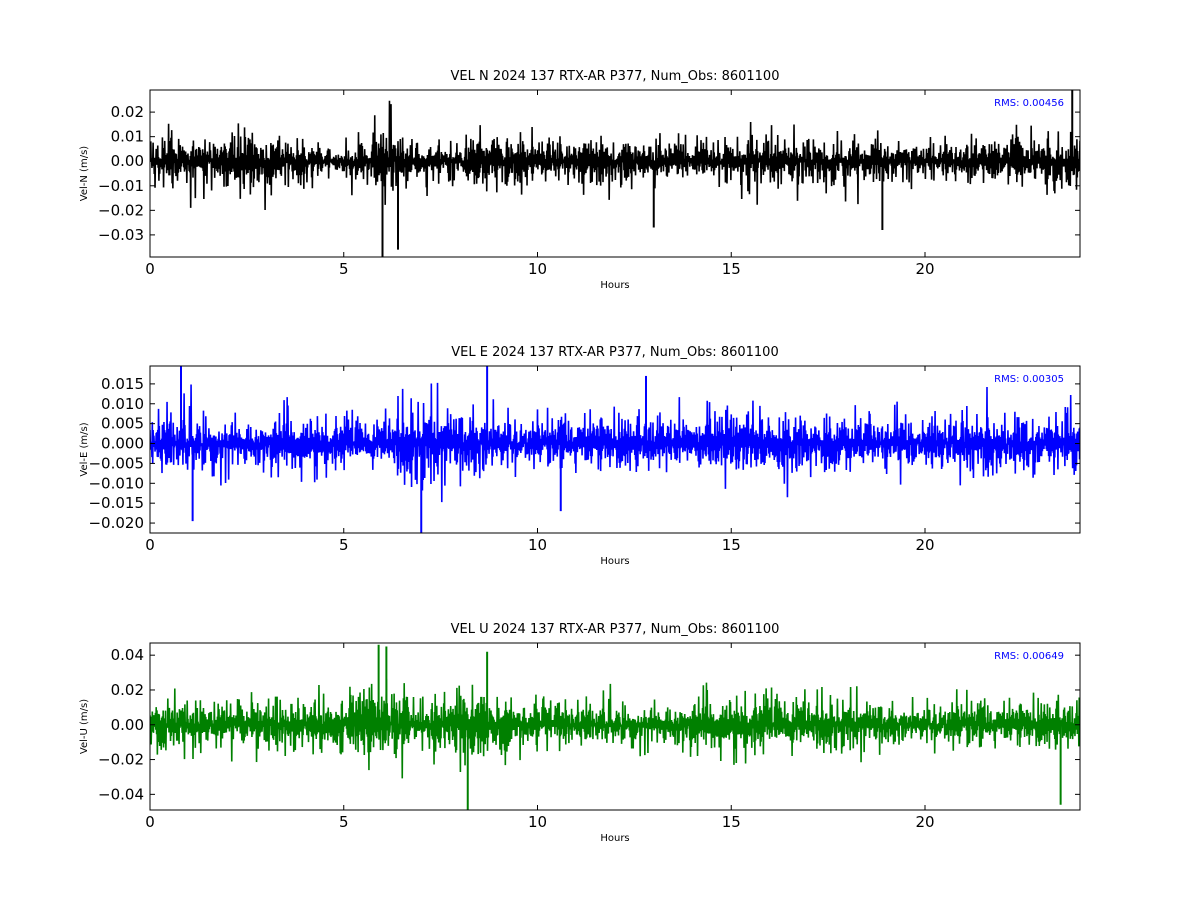 The image size is (1200, 900). I want to click on rms-label-e: RMS: 0.00305, so click(1029, 379).